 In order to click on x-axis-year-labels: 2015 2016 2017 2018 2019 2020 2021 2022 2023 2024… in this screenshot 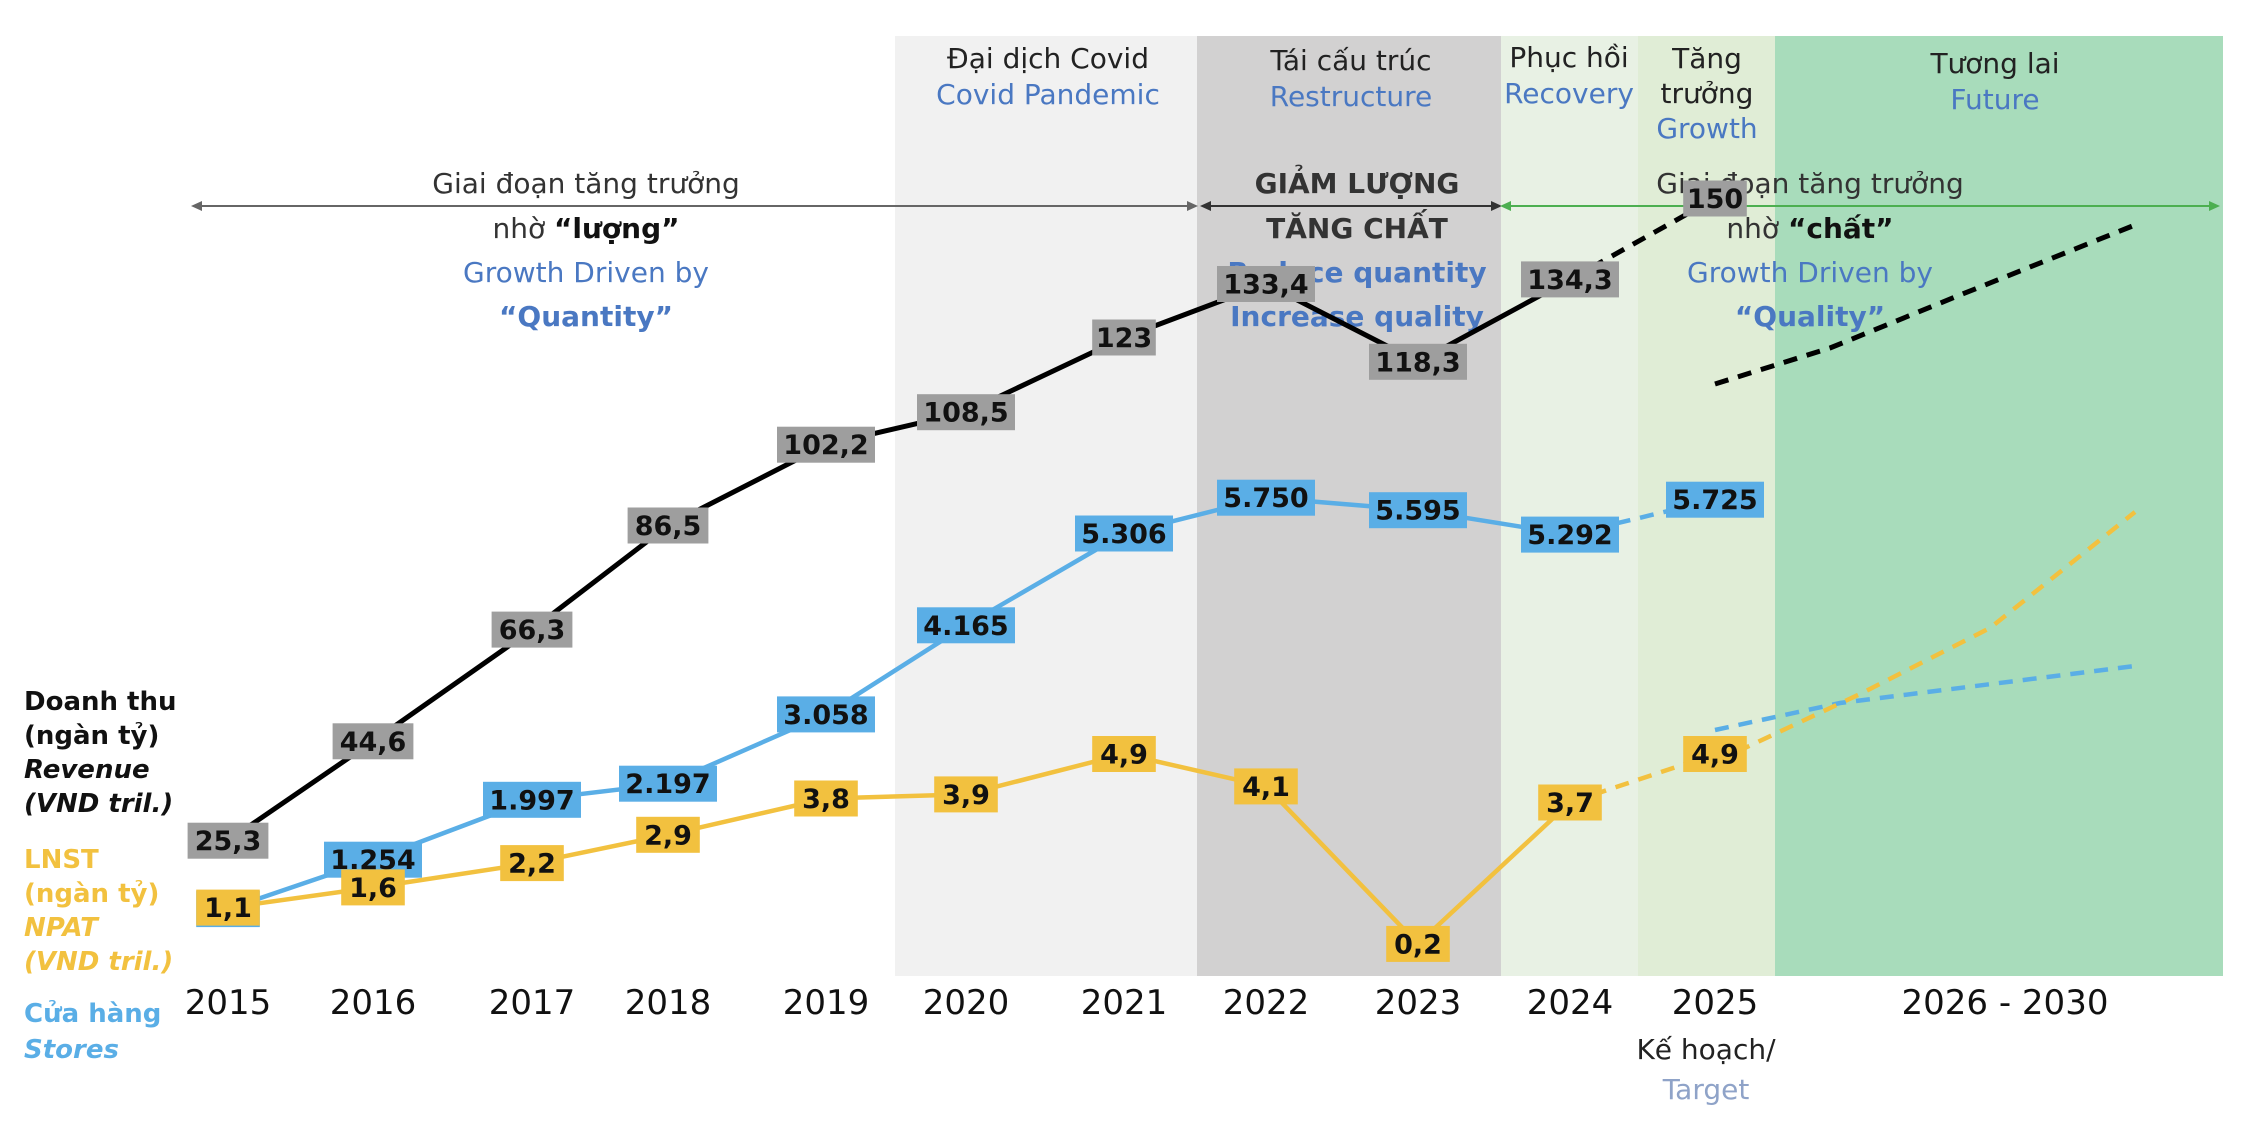, I will do `click(1147, 1003)`.